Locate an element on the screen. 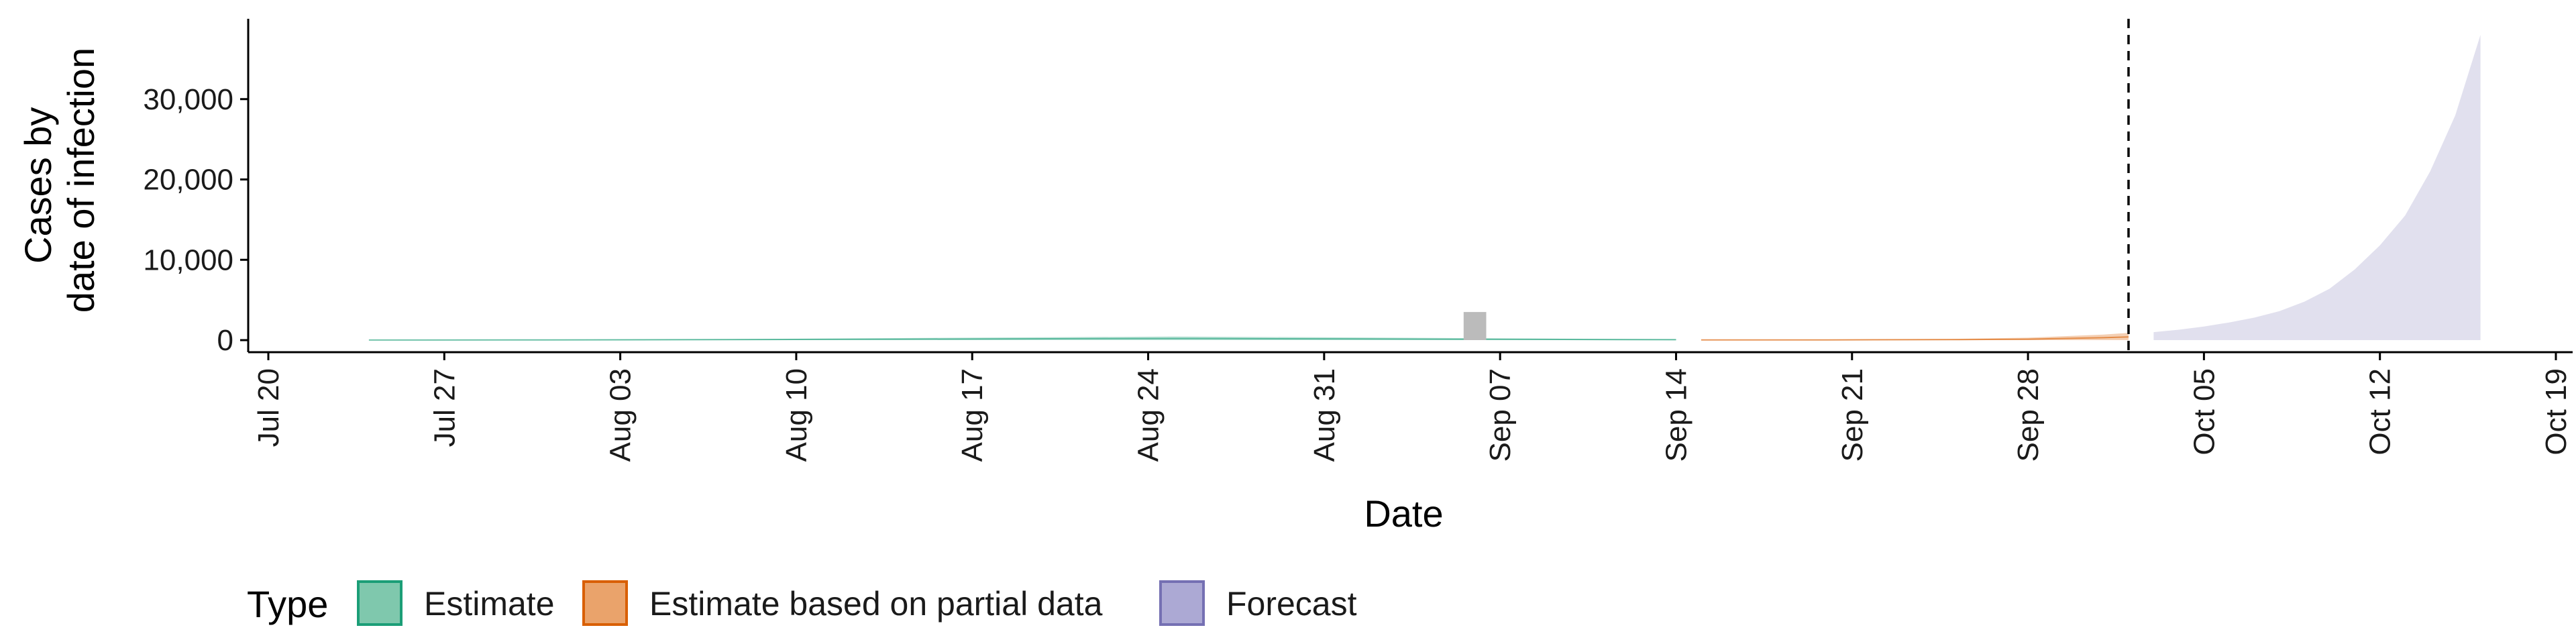 The image size is (2576, 644). x-tick-label: Sep 28 is located at coordinates (2028, 415).